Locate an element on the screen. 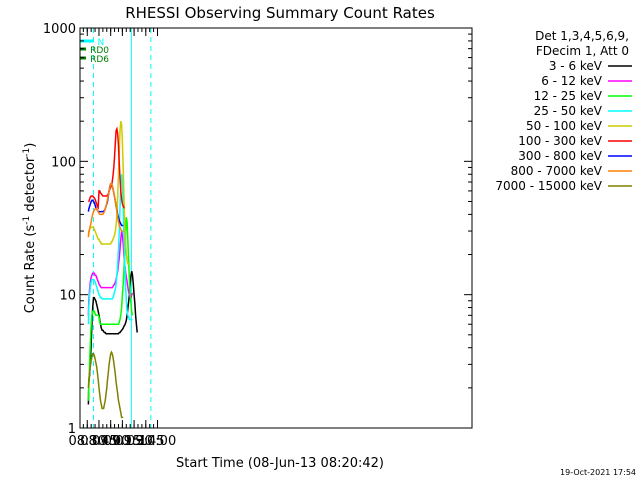  chart-title: RHESSI Observing Summary Count Rates is located at coordinates (280, 13).